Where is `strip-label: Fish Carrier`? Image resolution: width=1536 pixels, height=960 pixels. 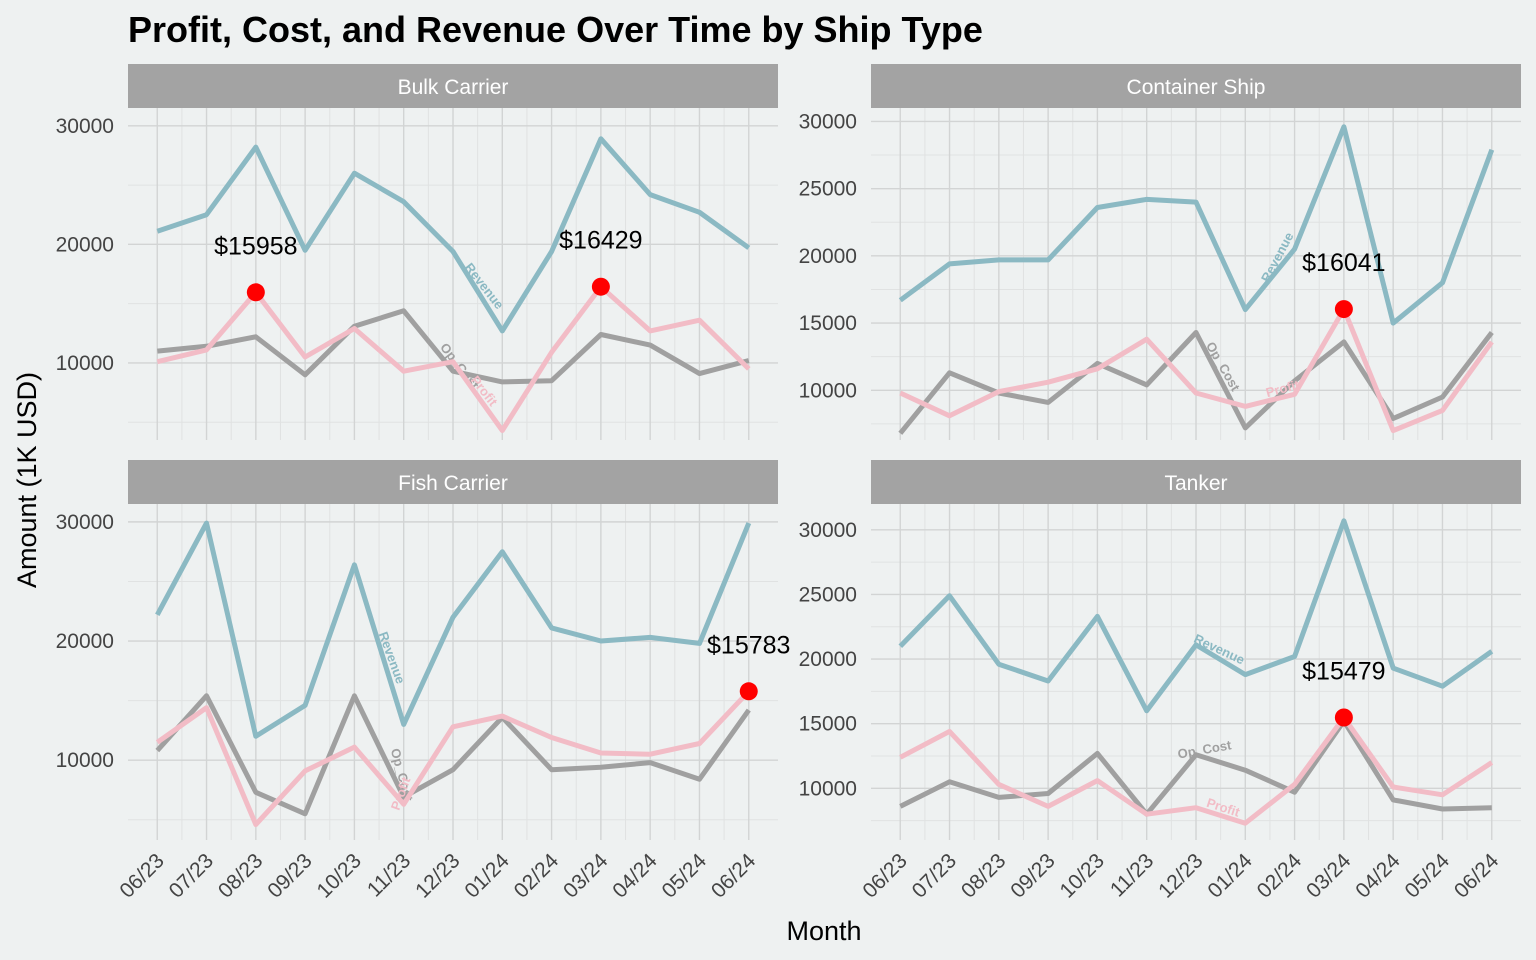 strip-label: Fish Carrier is located at coordinates (453, 483).